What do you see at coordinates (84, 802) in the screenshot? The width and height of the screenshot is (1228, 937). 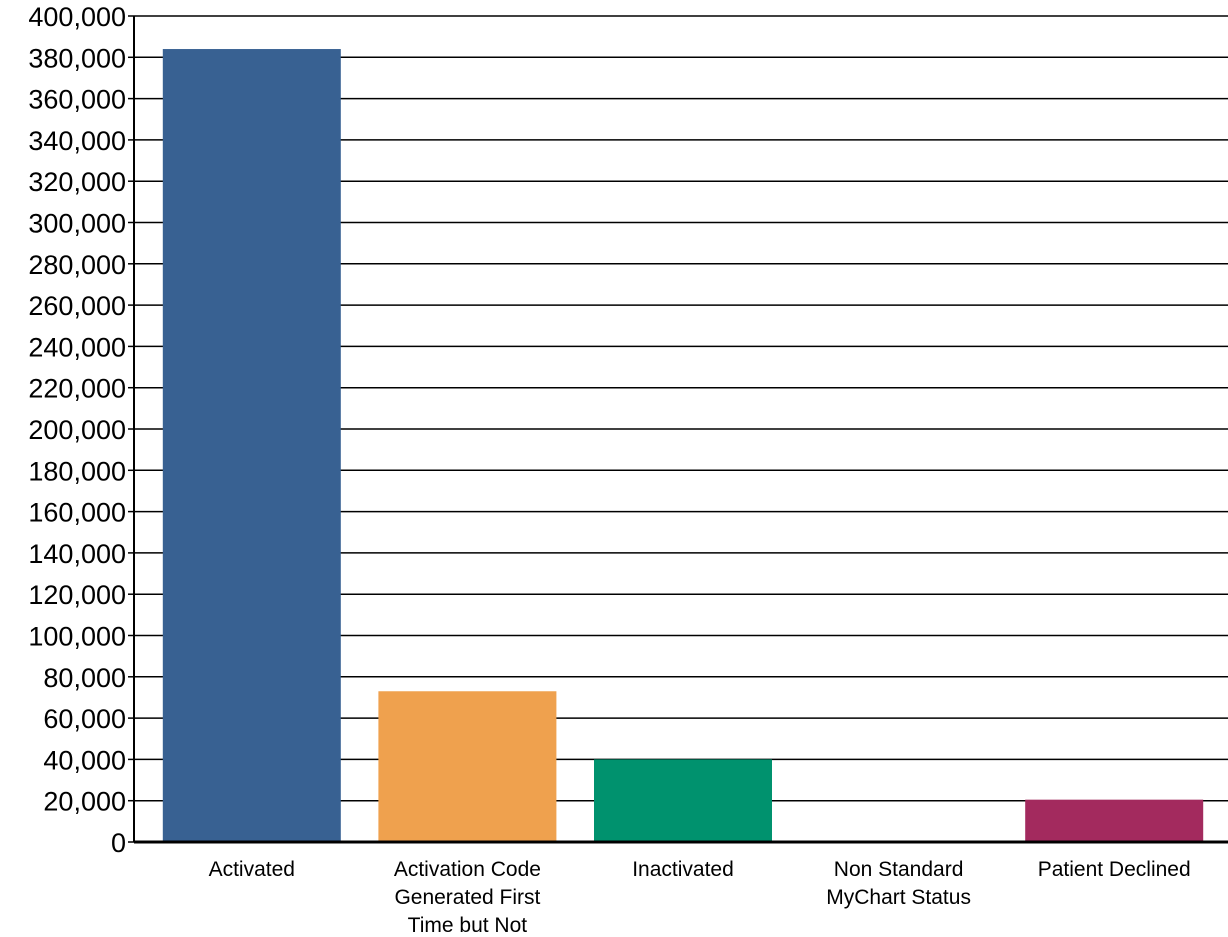 I see `y-tick-label: 20,000` at bounding box center [84, 802].